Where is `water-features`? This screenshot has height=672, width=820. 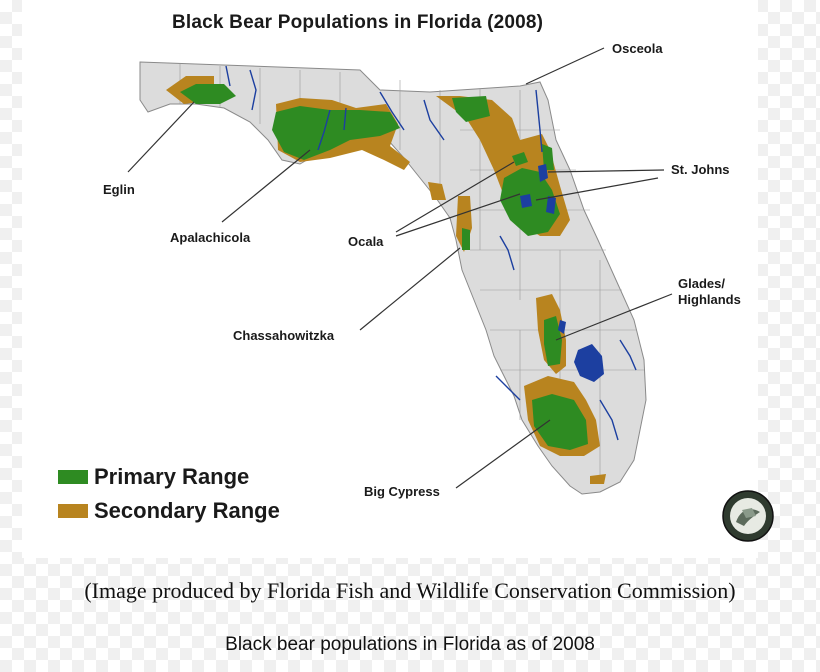 water-features is located at coordinates (562, 273).